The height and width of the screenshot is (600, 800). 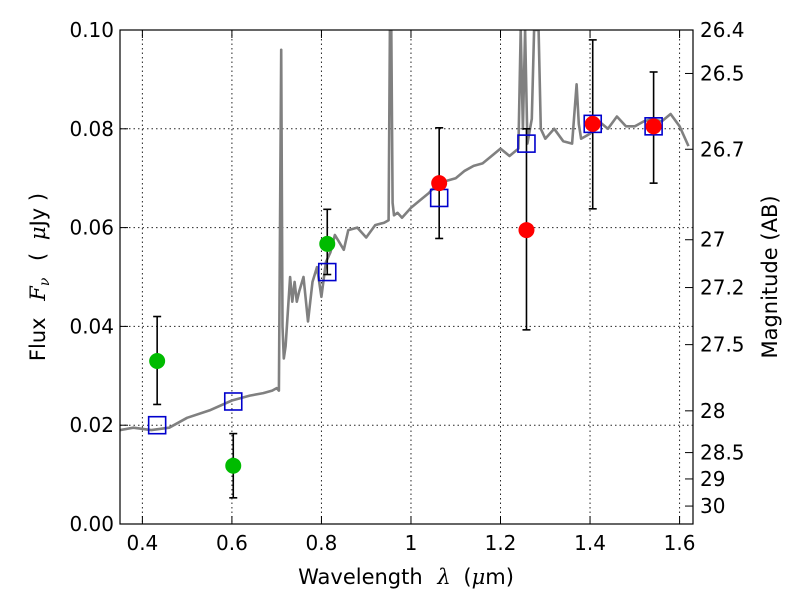 I want to click on x-axis-label: Wavelength λ (μm), so click(x=406, y=577).